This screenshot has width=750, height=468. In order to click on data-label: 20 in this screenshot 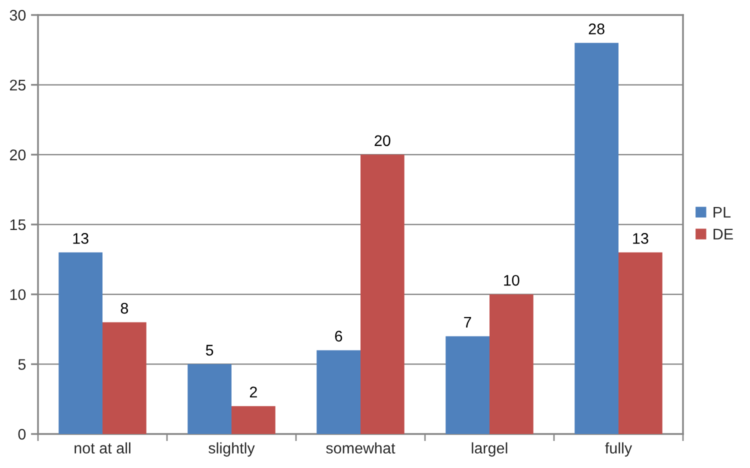, I will do `click(382, 140)`.